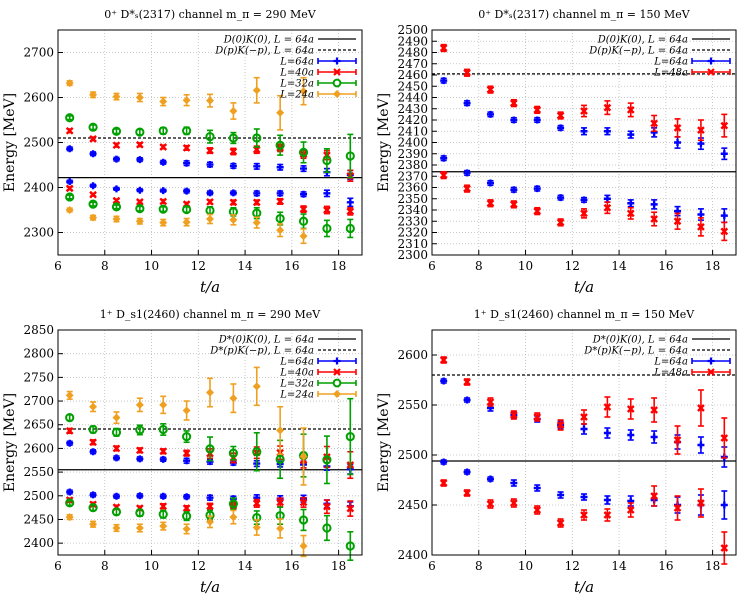 The width and height of the screenshot is (748, 601). I want to click on x-tick-label: 14, so click(245, 566).